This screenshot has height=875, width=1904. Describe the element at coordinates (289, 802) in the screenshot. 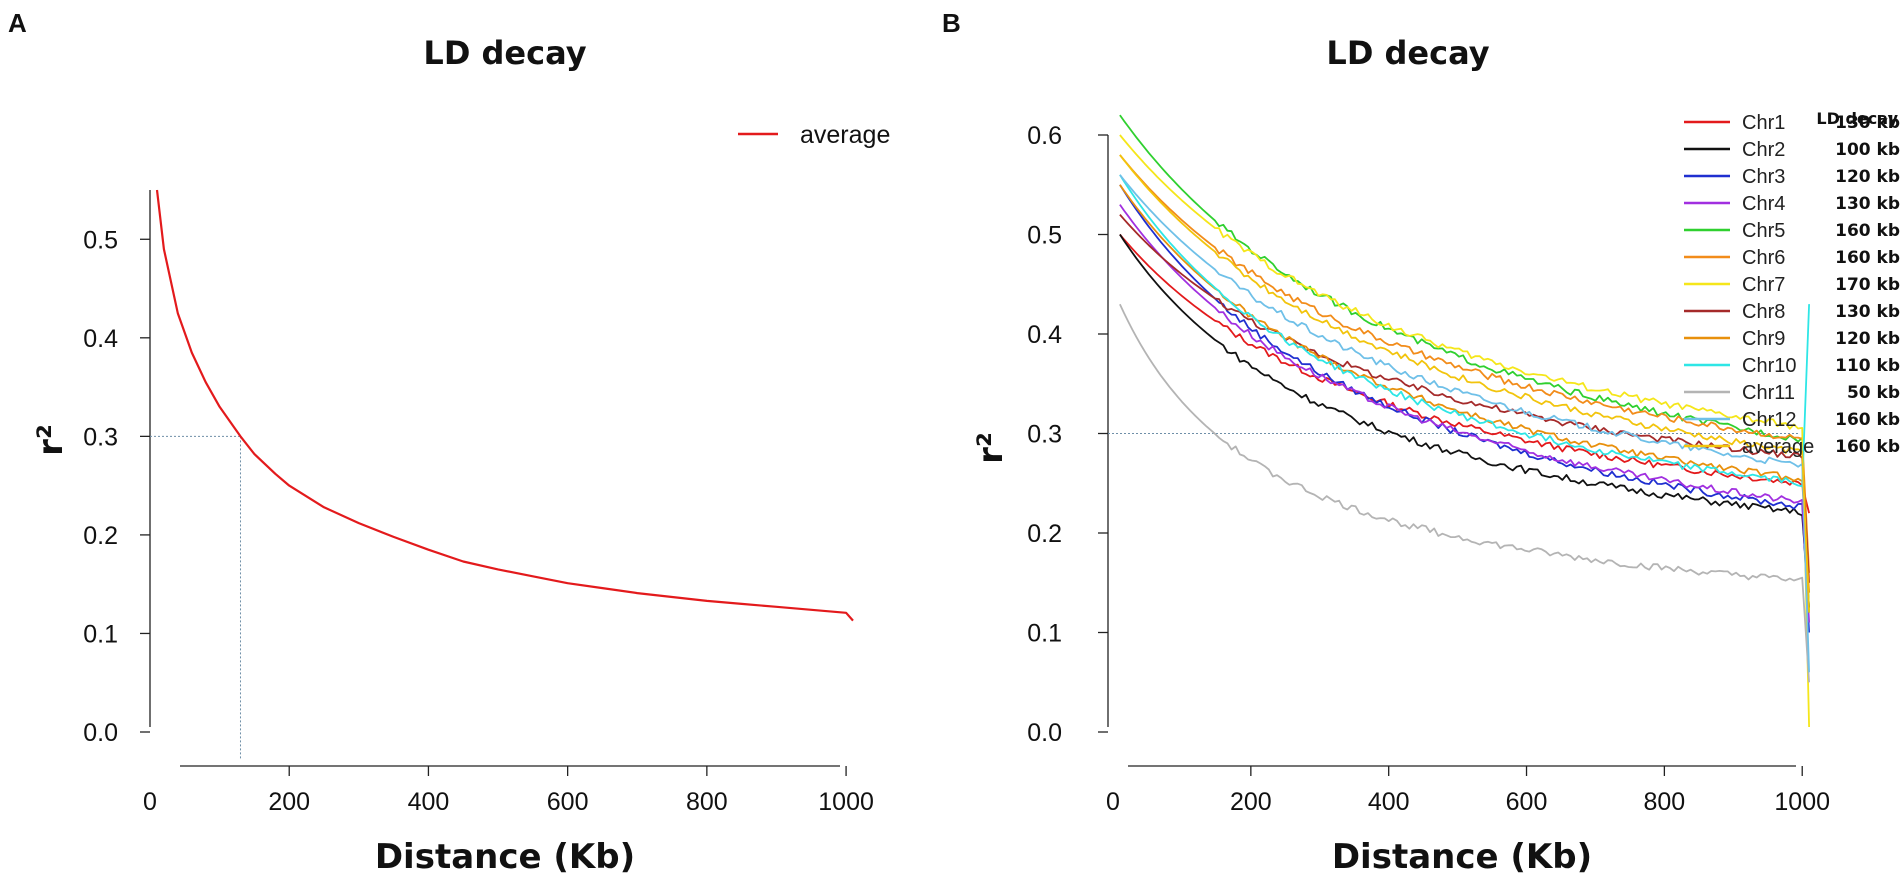

I see `panel-a-x-tick-label: 200` at that location.